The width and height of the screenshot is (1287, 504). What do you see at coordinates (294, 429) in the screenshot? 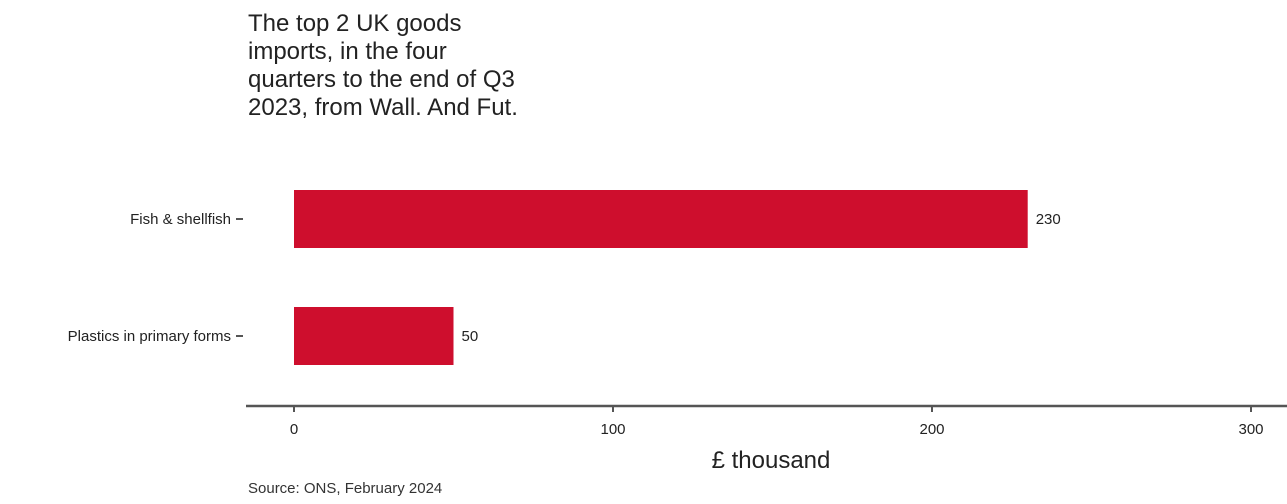
I see `x-tick-label-0: 0` at bounding box center [294, 429].